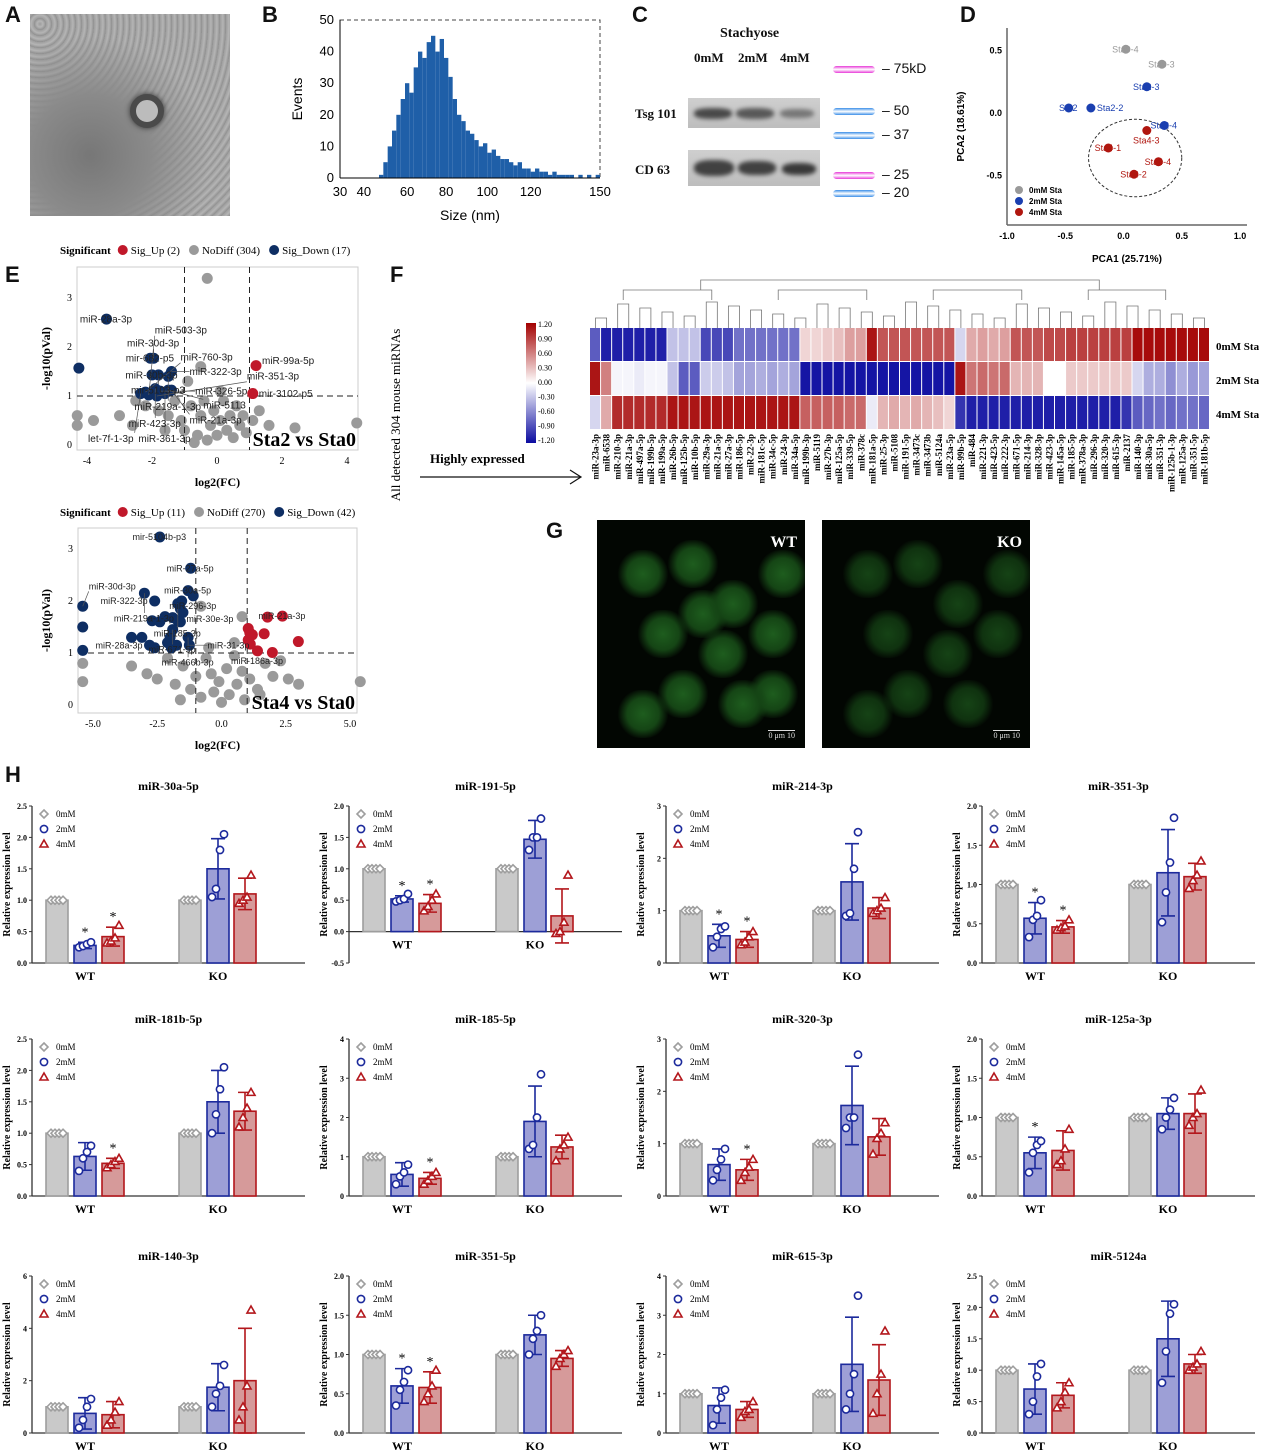 This screenshot has height=1455, width=1269. What do you see at coordinates (1238, 415) in the screenshot?
I see `row-label: 4mM Sta` at bounding box center [1238, 415].